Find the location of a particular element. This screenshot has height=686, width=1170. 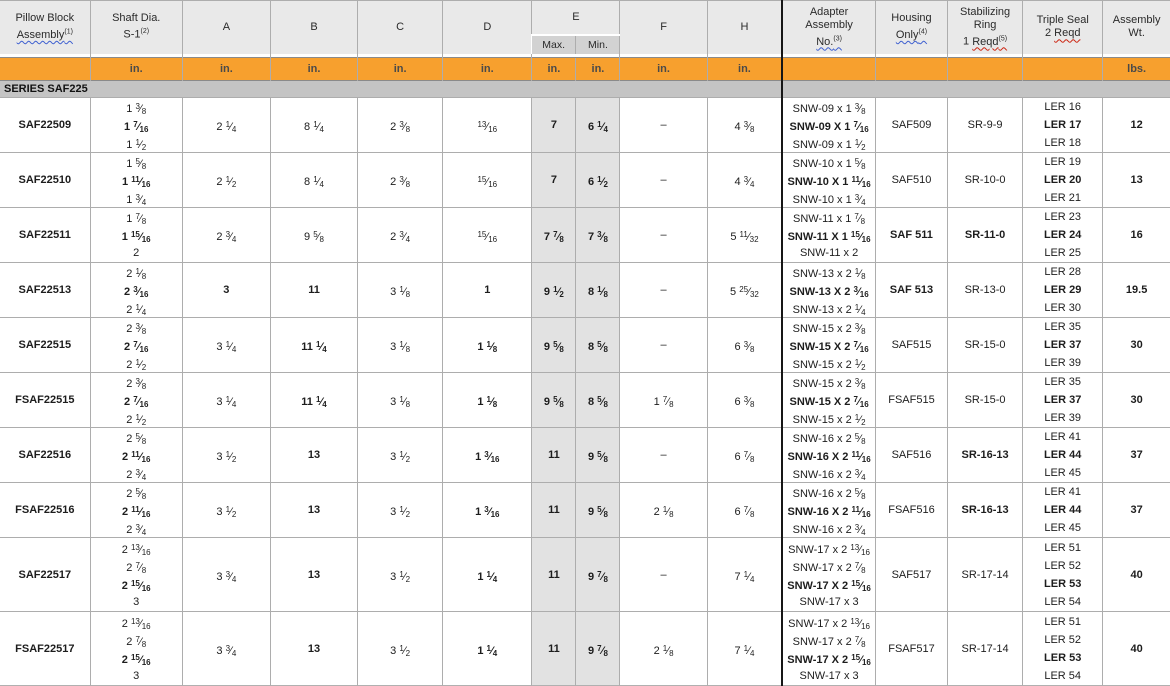

cell-dim-d: 1 1⁄4 is located at coordinates (487, 648).